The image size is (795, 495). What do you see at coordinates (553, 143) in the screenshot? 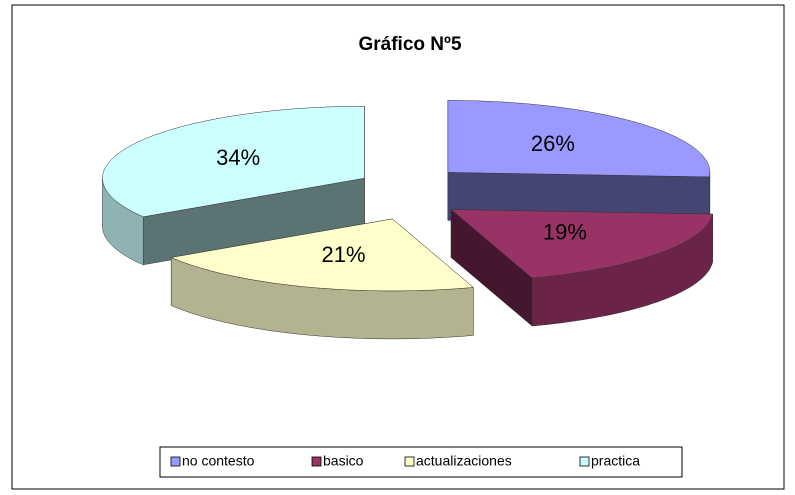
I see `data-label: 26%` at bounding box center [553, 143].